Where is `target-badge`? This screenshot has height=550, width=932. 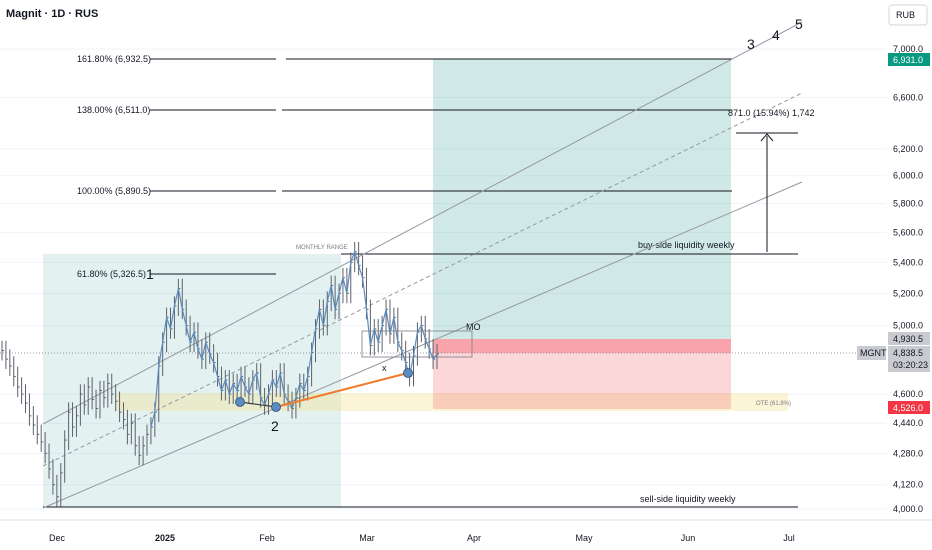 target-badge is located at coordinates (909, 59).